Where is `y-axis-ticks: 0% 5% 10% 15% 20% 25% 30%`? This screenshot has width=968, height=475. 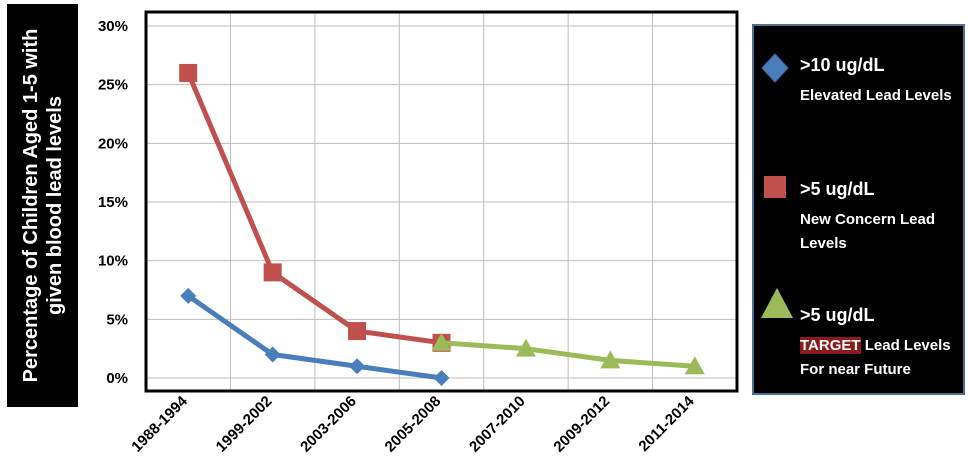
y-axis-ticks: 0% 5% 10% 15% 20% 25% 30% is located at coordinates (113, 202).